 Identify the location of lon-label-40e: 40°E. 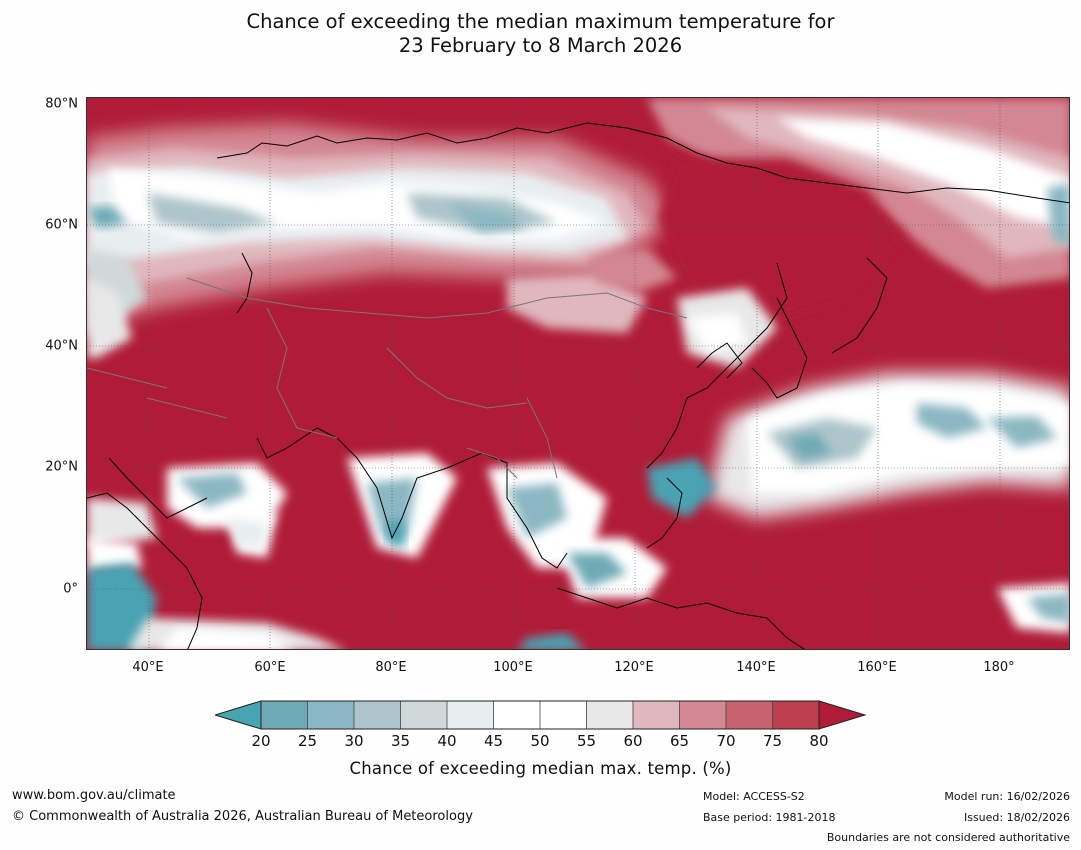
(148, 667).